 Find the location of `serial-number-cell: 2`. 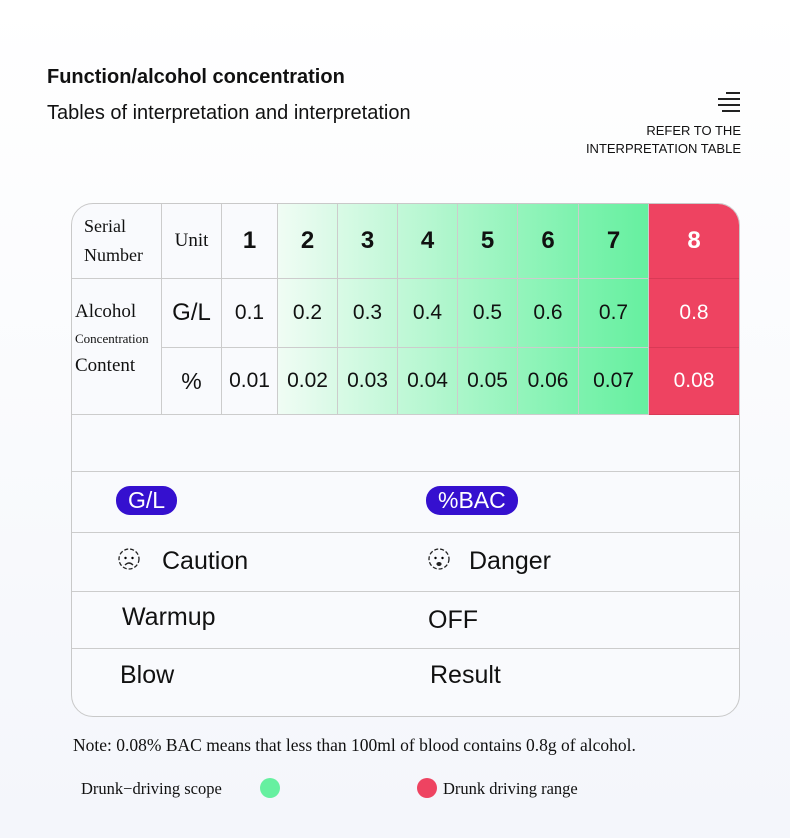

serial-number-cell: 2 is located at coordinates (308, 241).